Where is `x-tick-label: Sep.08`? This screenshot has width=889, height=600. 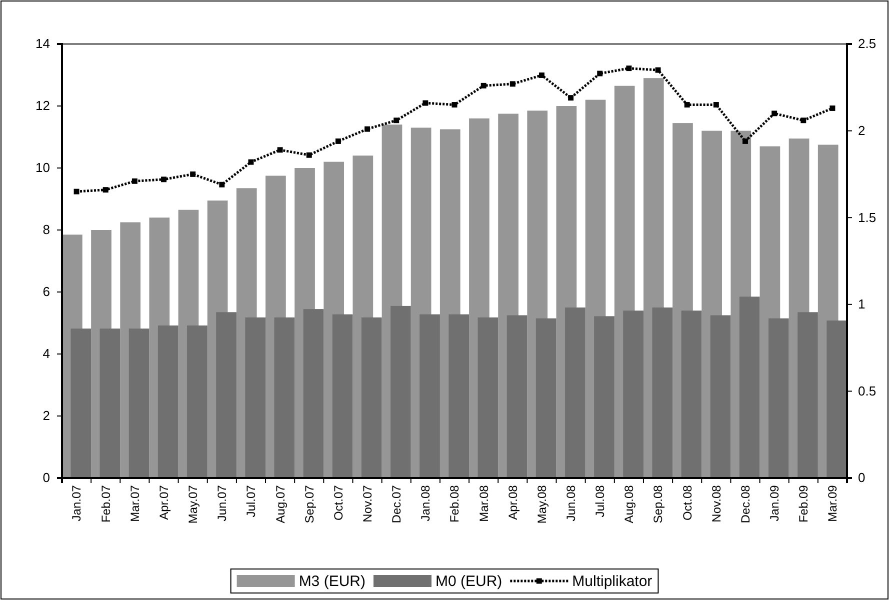
x-tick-label: Sep.08 is located at coordinates (658, 504).